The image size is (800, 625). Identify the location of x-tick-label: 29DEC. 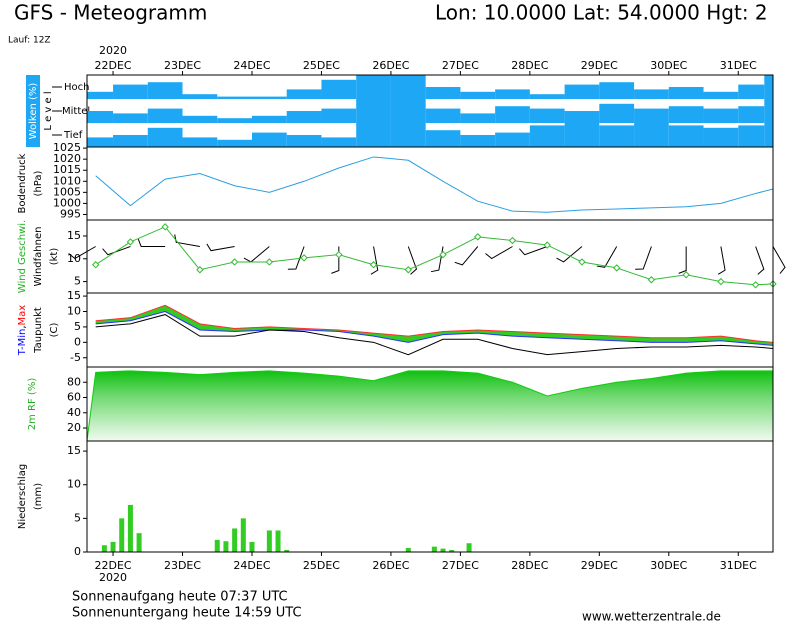
(599, 565).